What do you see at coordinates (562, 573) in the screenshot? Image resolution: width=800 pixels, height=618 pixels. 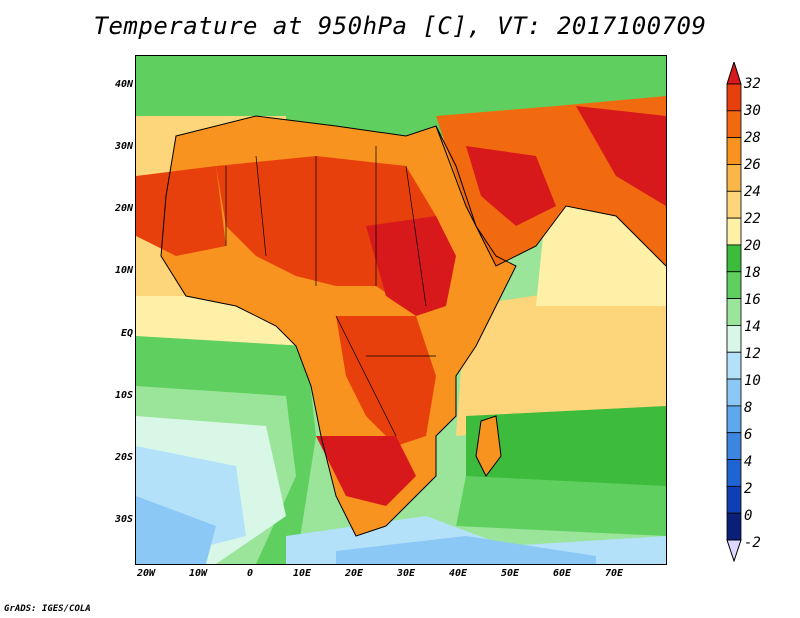 I see `lon-label-60e: 60E` at bounding box center [562, 573].